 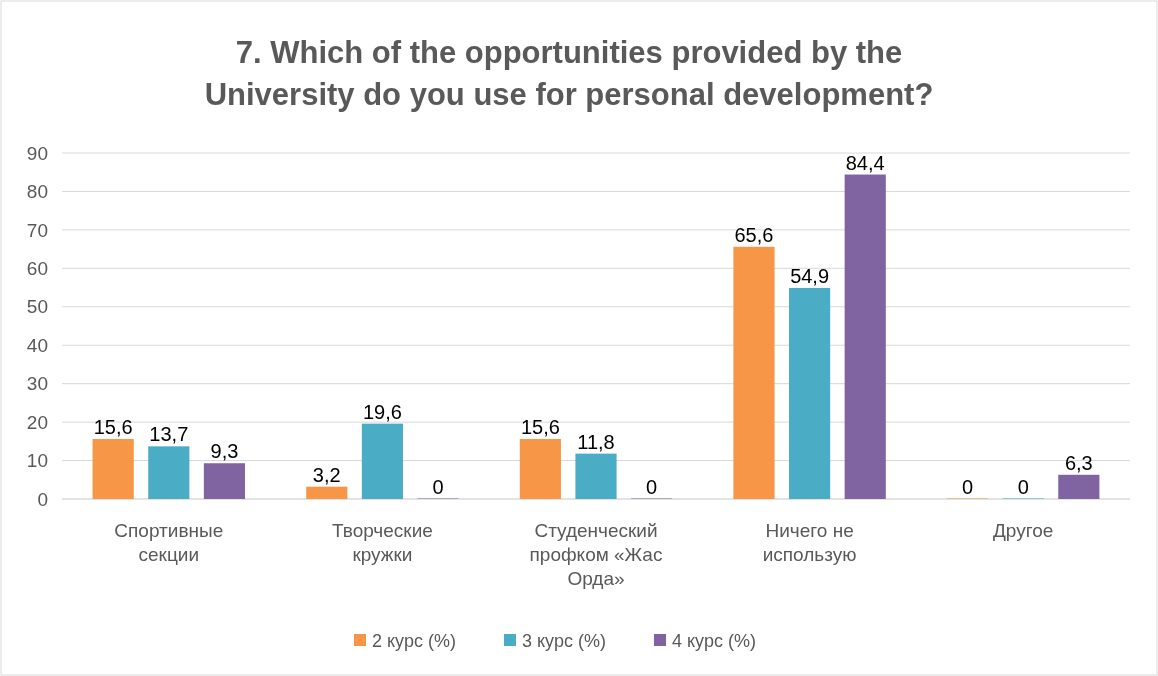 What do you see at coordinates (809, 542) in the screenshot?
I see `x-tick-label: Ничего не использую` at bounding box center [809, 542].